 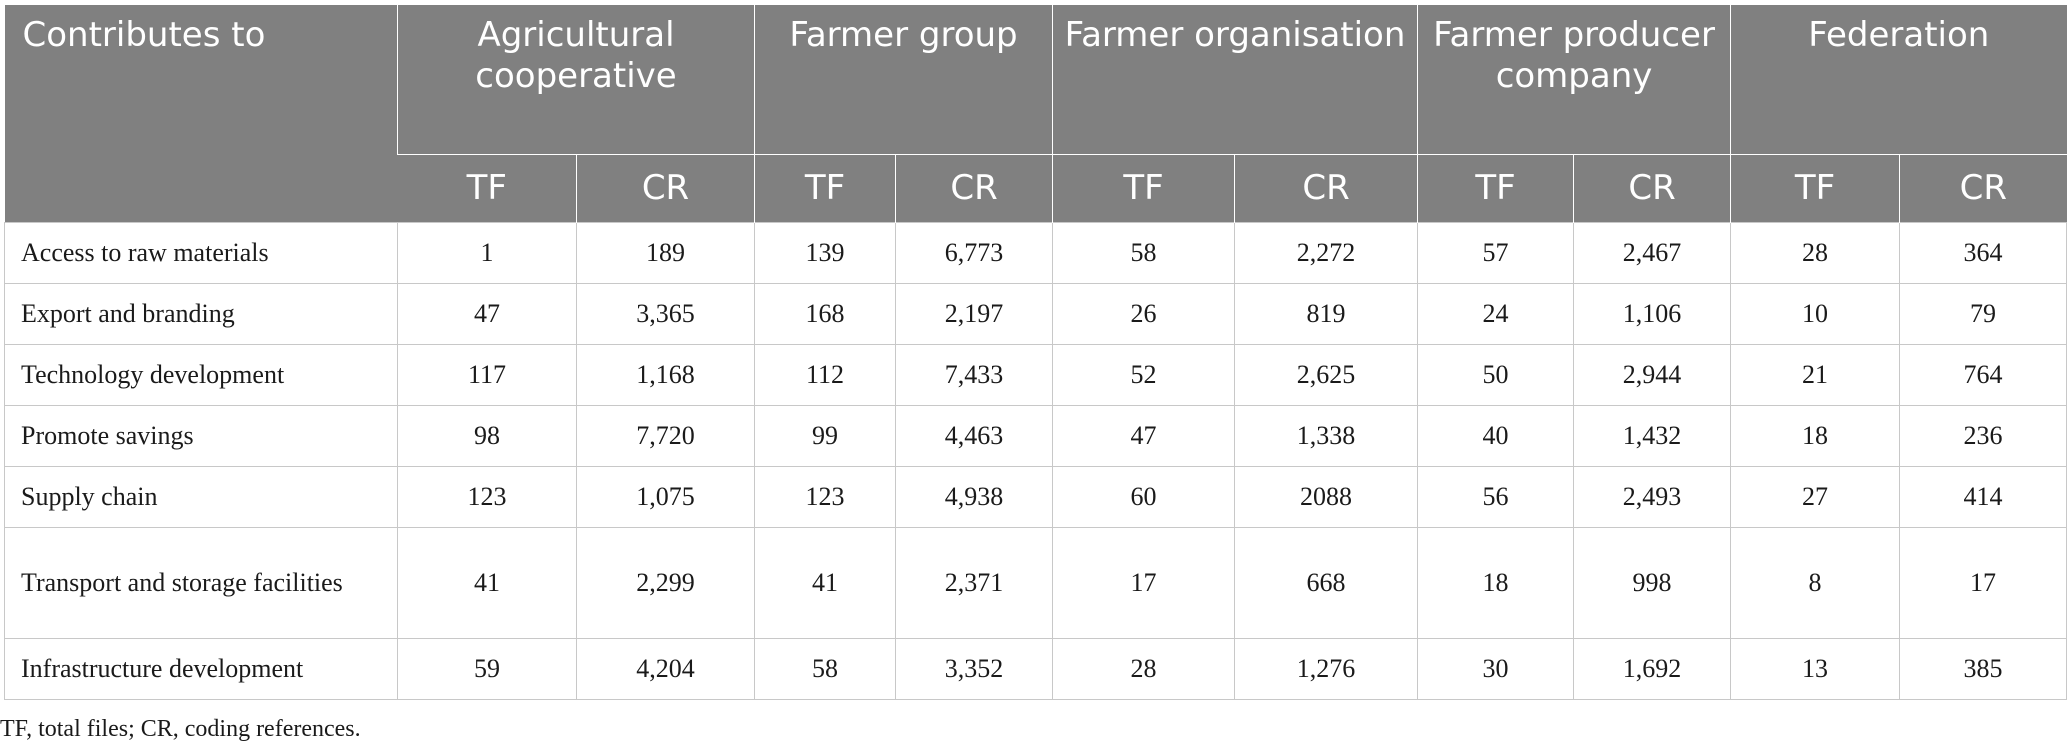 What do you see at coordinates (1652, 436) in the screenshot?
I see `cell-cr: 1,432` at bounding box center [1652, 436].